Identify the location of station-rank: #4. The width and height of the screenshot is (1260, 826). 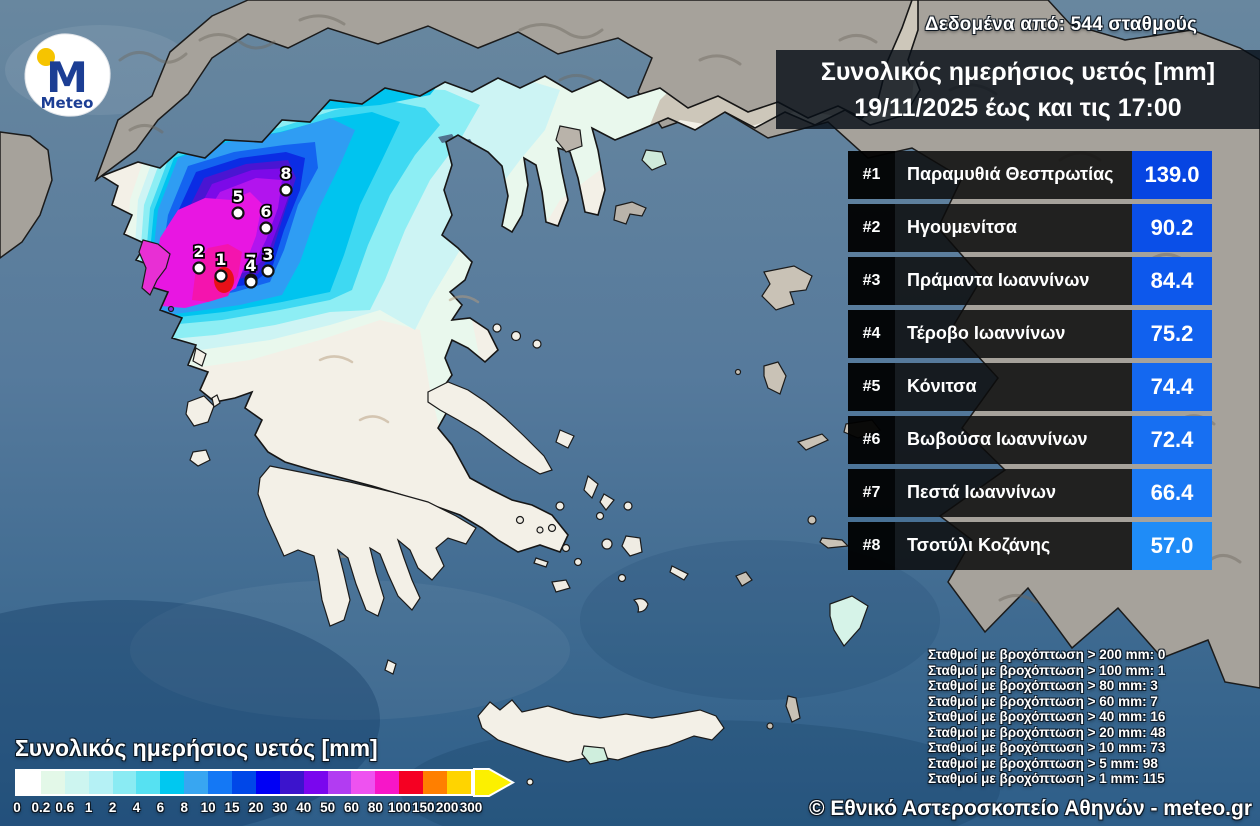
(871, 334).